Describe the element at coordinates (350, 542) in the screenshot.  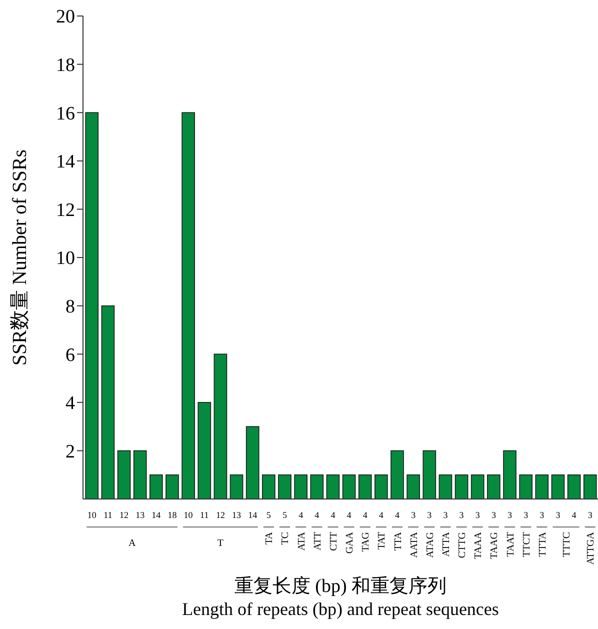
I see `text: GAA` at that location.